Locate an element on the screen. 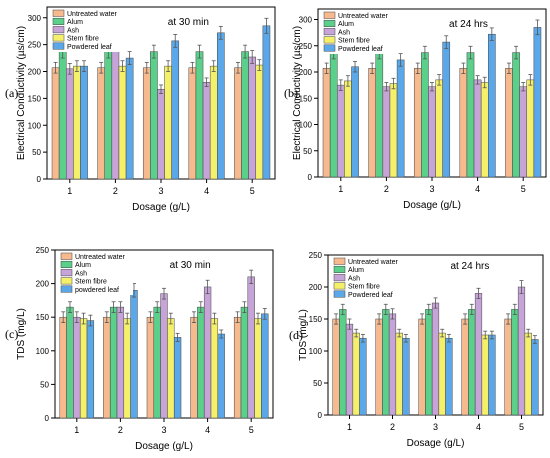  y-tick-label: 50 is located at coordinates (317, 383).